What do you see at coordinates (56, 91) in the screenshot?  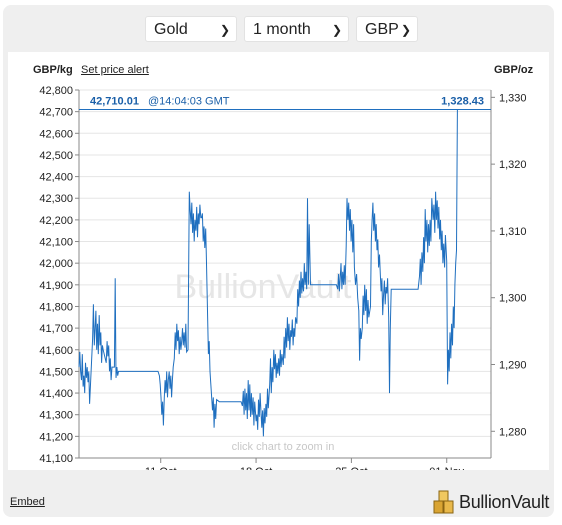 I see `left-tick-label: 42,800` at bounding box center [56, 91].